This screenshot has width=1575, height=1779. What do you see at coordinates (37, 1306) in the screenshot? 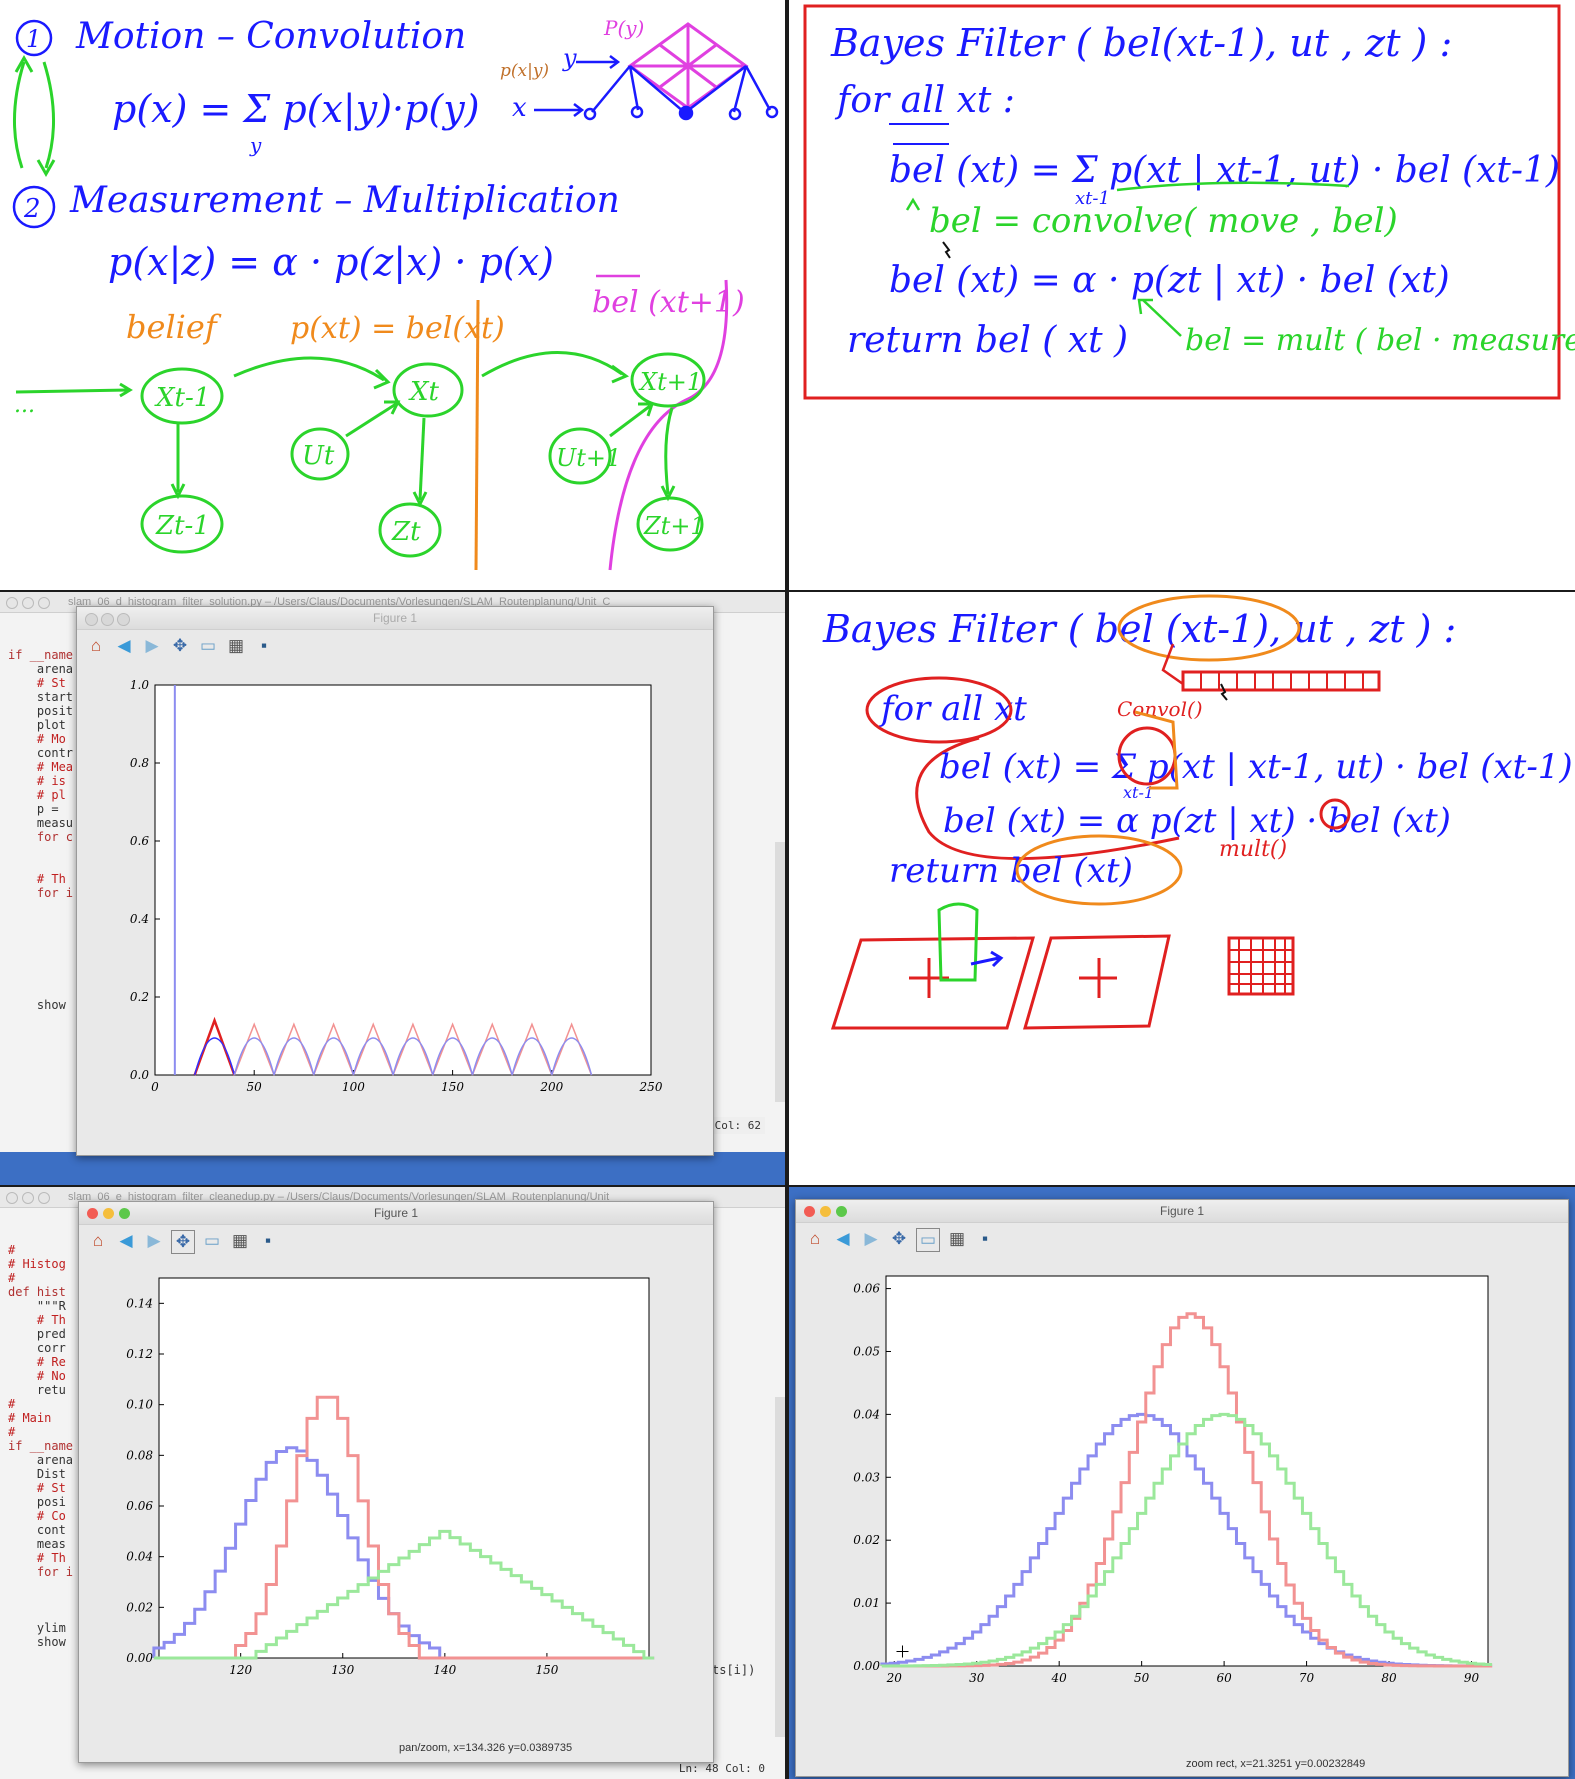
I see `code-line: """R` at bounding box center [37, 1306].